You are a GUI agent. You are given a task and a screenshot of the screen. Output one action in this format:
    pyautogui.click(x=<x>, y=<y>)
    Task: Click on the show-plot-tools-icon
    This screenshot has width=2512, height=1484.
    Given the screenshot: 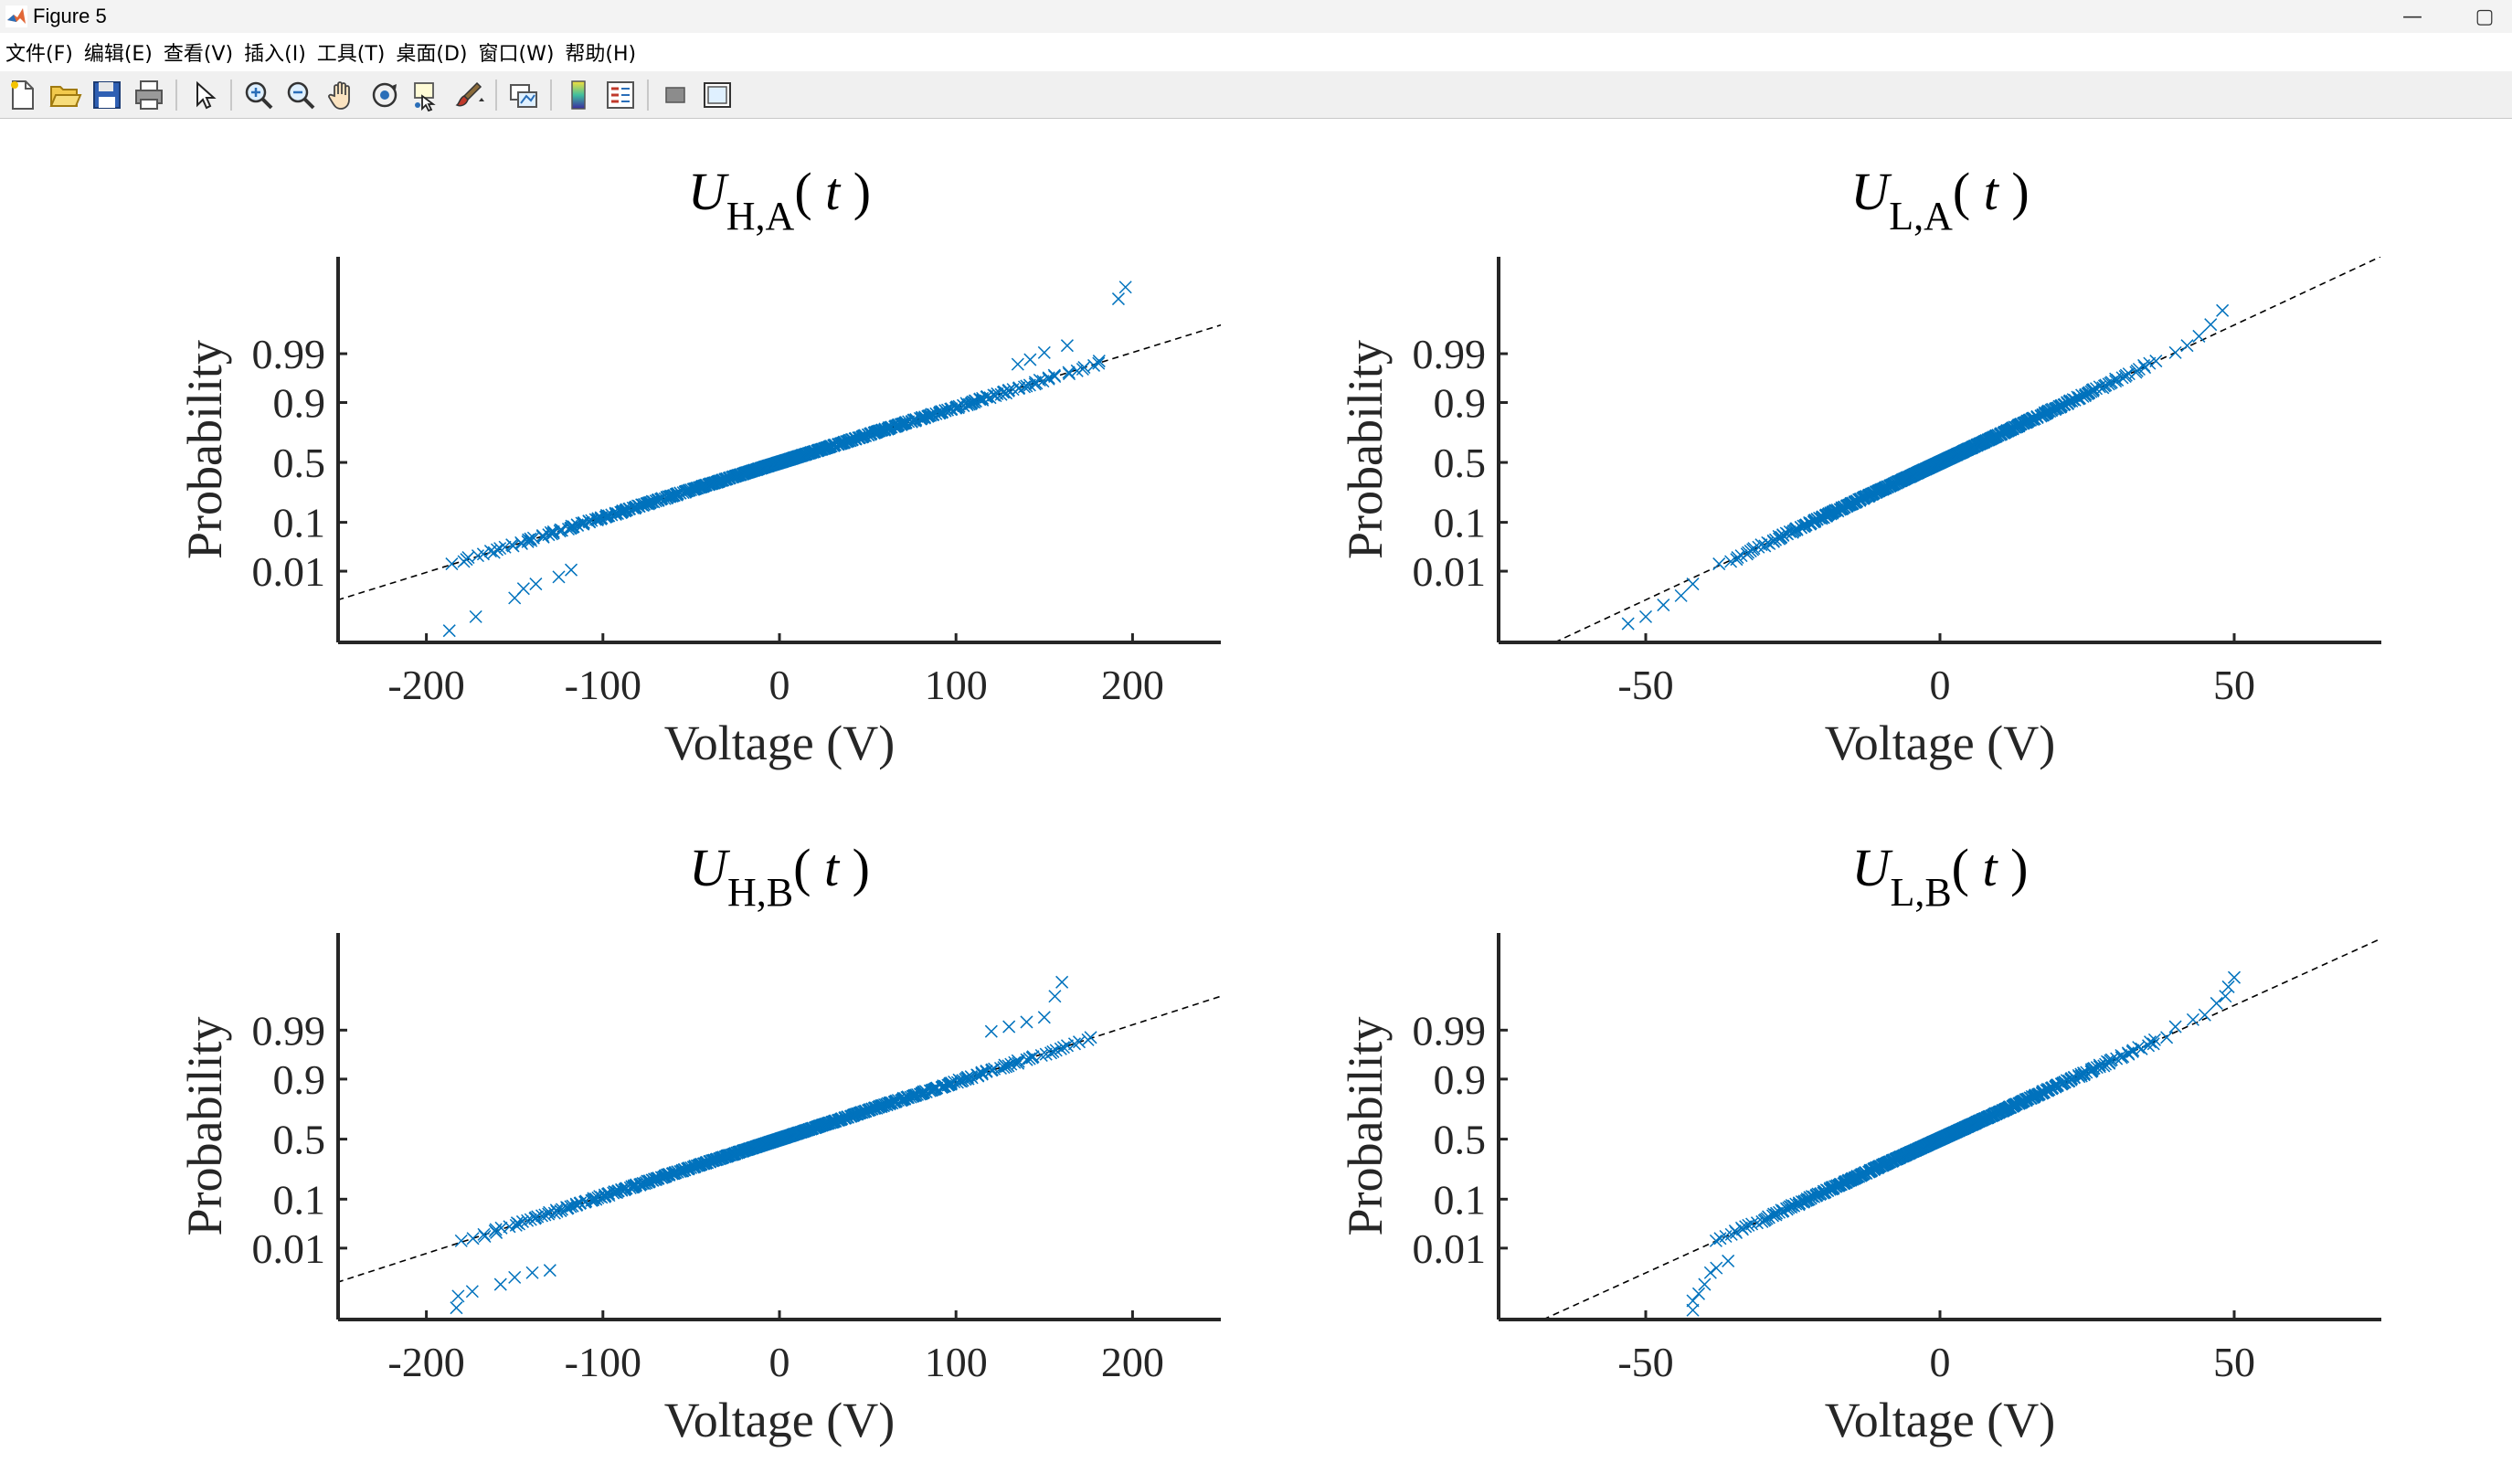 What is the action you would take?
    pyautogui.click(x=717, y=94)
    